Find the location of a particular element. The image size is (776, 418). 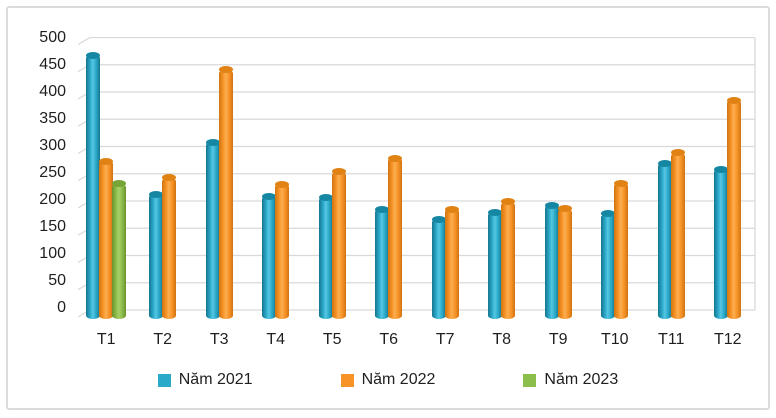

bar-nam-2022-t11 is located at coordinates (677, 234).